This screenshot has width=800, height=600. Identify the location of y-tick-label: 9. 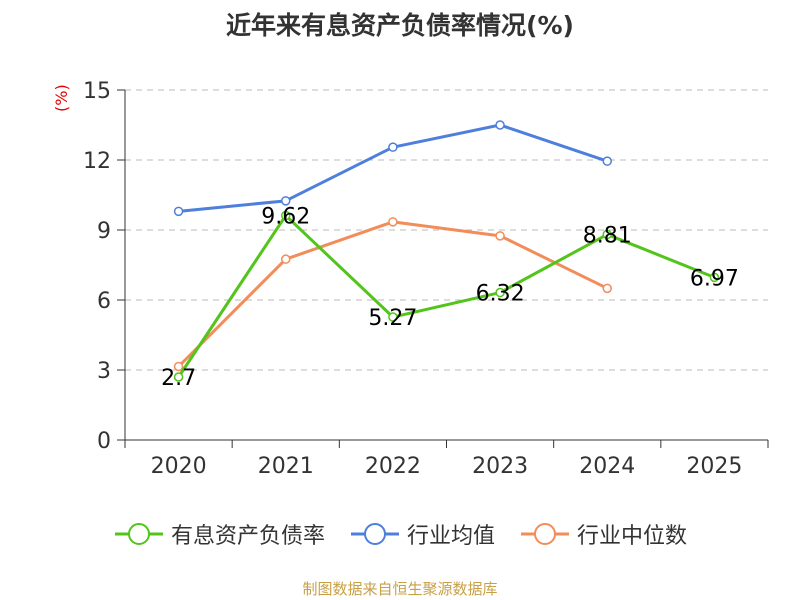
(104, 231).